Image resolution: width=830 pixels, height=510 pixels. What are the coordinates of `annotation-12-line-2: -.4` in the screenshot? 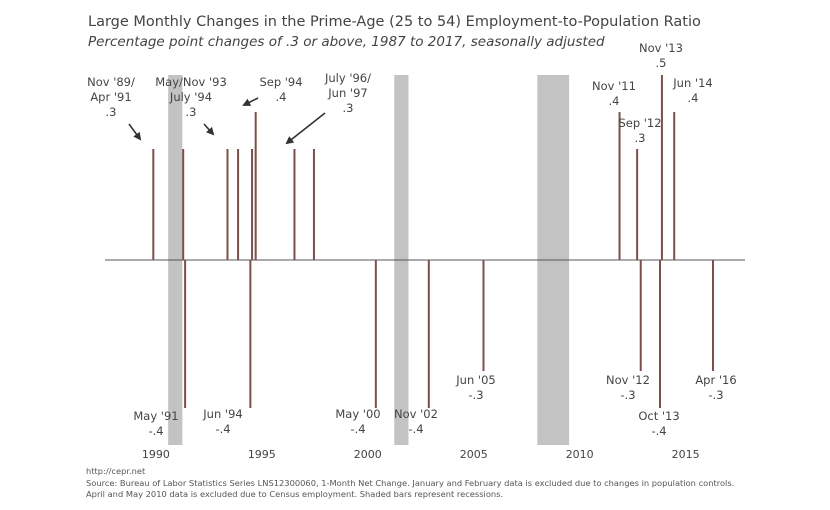 It's located at (415, 429).